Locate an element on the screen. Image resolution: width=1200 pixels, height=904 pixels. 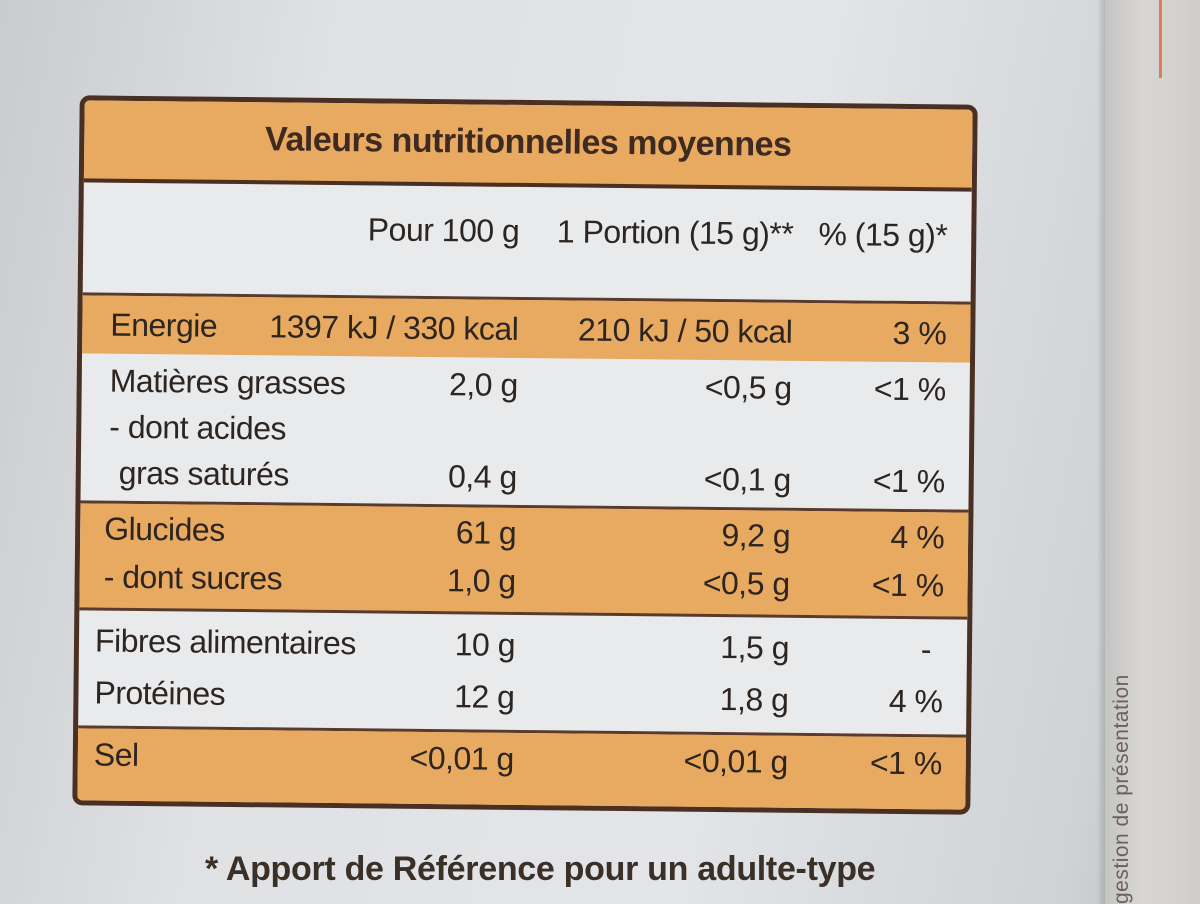
cell-proteines-per100: 12 g is located at coordinates (484, 696).